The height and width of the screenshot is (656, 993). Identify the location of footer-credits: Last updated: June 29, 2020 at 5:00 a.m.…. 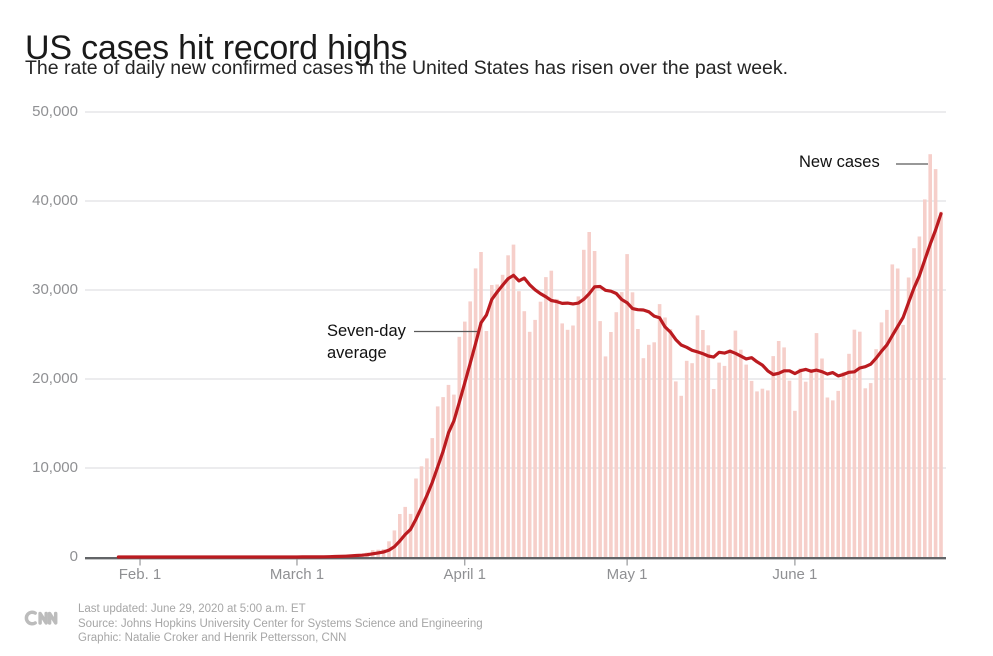
(280, 624).